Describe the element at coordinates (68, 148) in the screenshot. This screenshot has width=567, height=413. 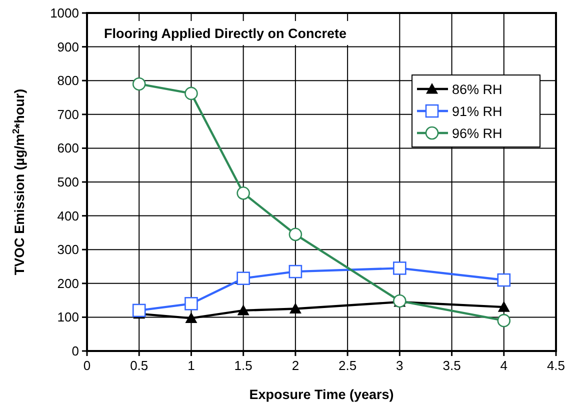
I see `y-tick-label: 600` at that location.